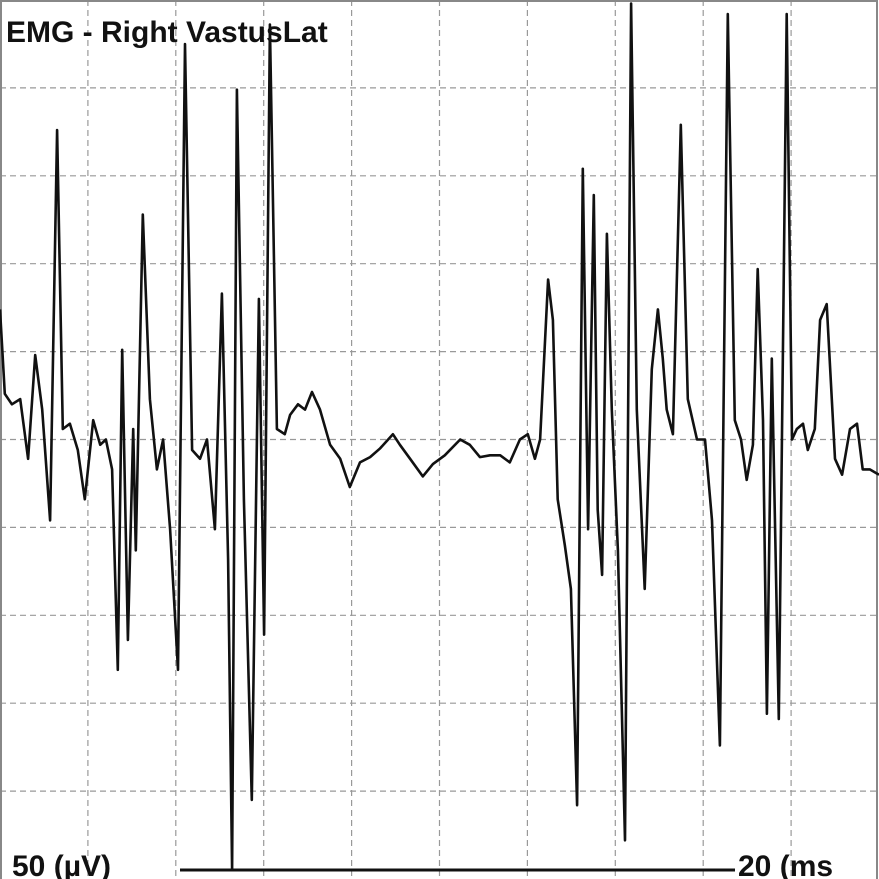 The image size is (879, 879). I want to click on x-scale-label: 20 (ms, so click(785, 864).